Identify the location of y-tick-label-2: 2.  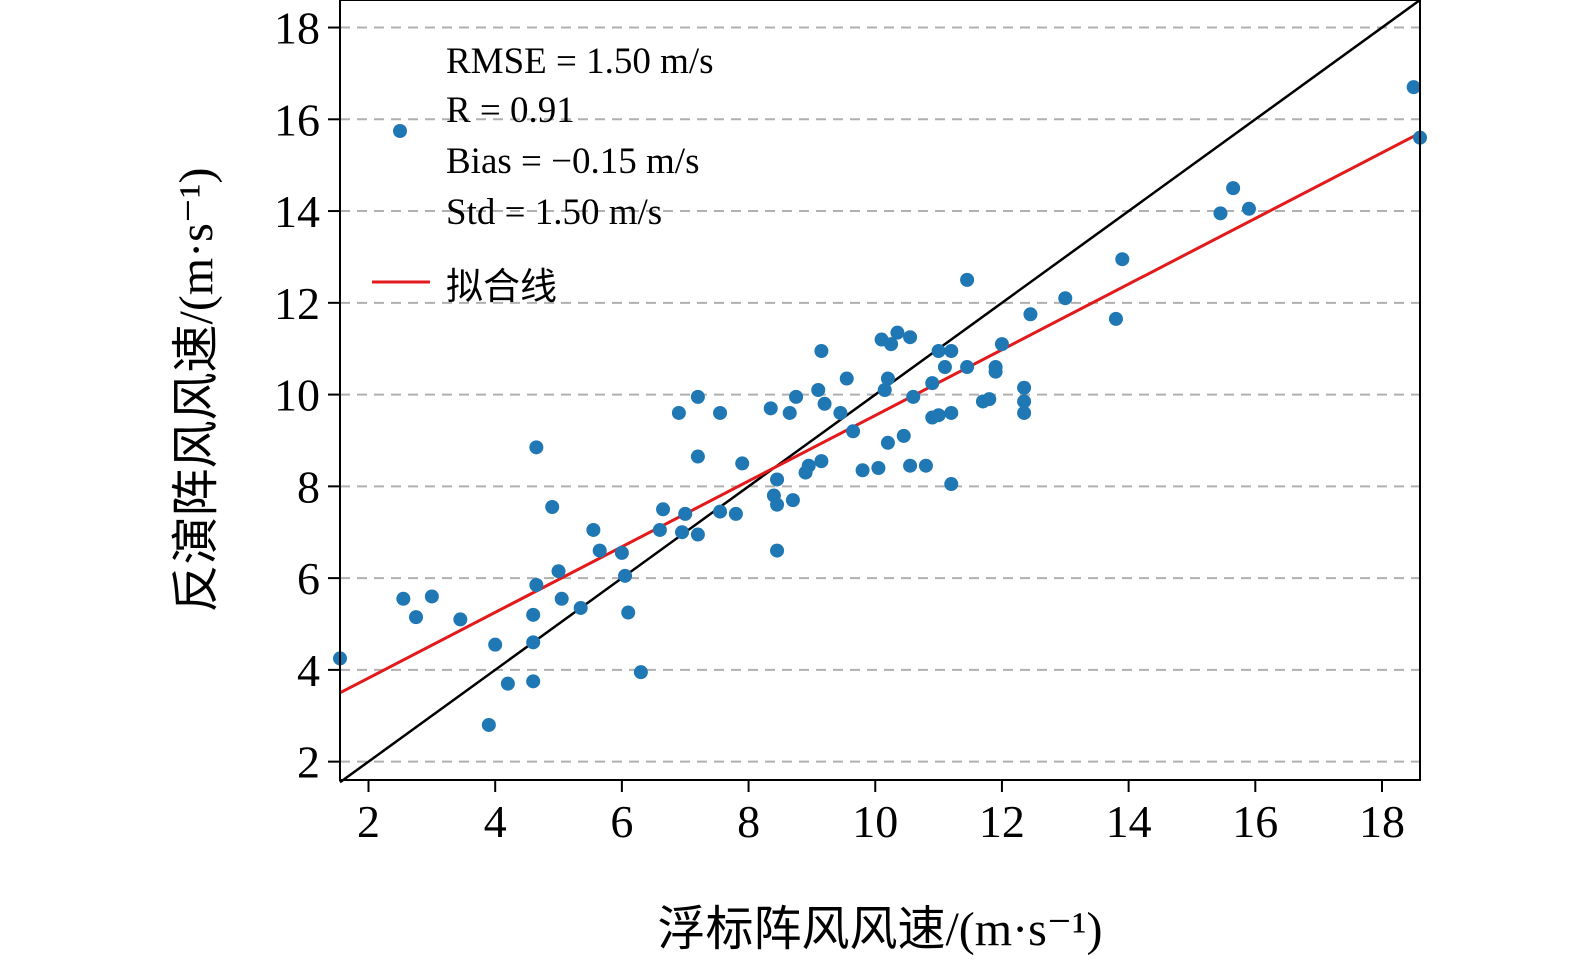
(308, 762).